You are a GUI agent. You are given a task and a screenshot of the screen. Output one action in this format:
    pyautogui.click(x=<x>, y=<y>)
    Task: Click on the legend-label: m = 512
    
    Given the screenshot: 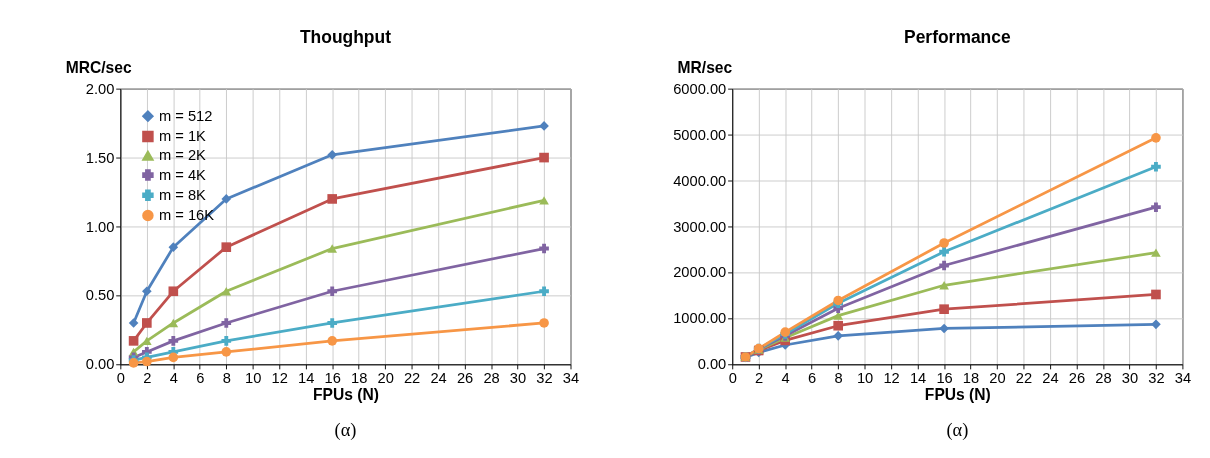 What is the action you would take?
    pyautogui.click(x=185, y=115)
    